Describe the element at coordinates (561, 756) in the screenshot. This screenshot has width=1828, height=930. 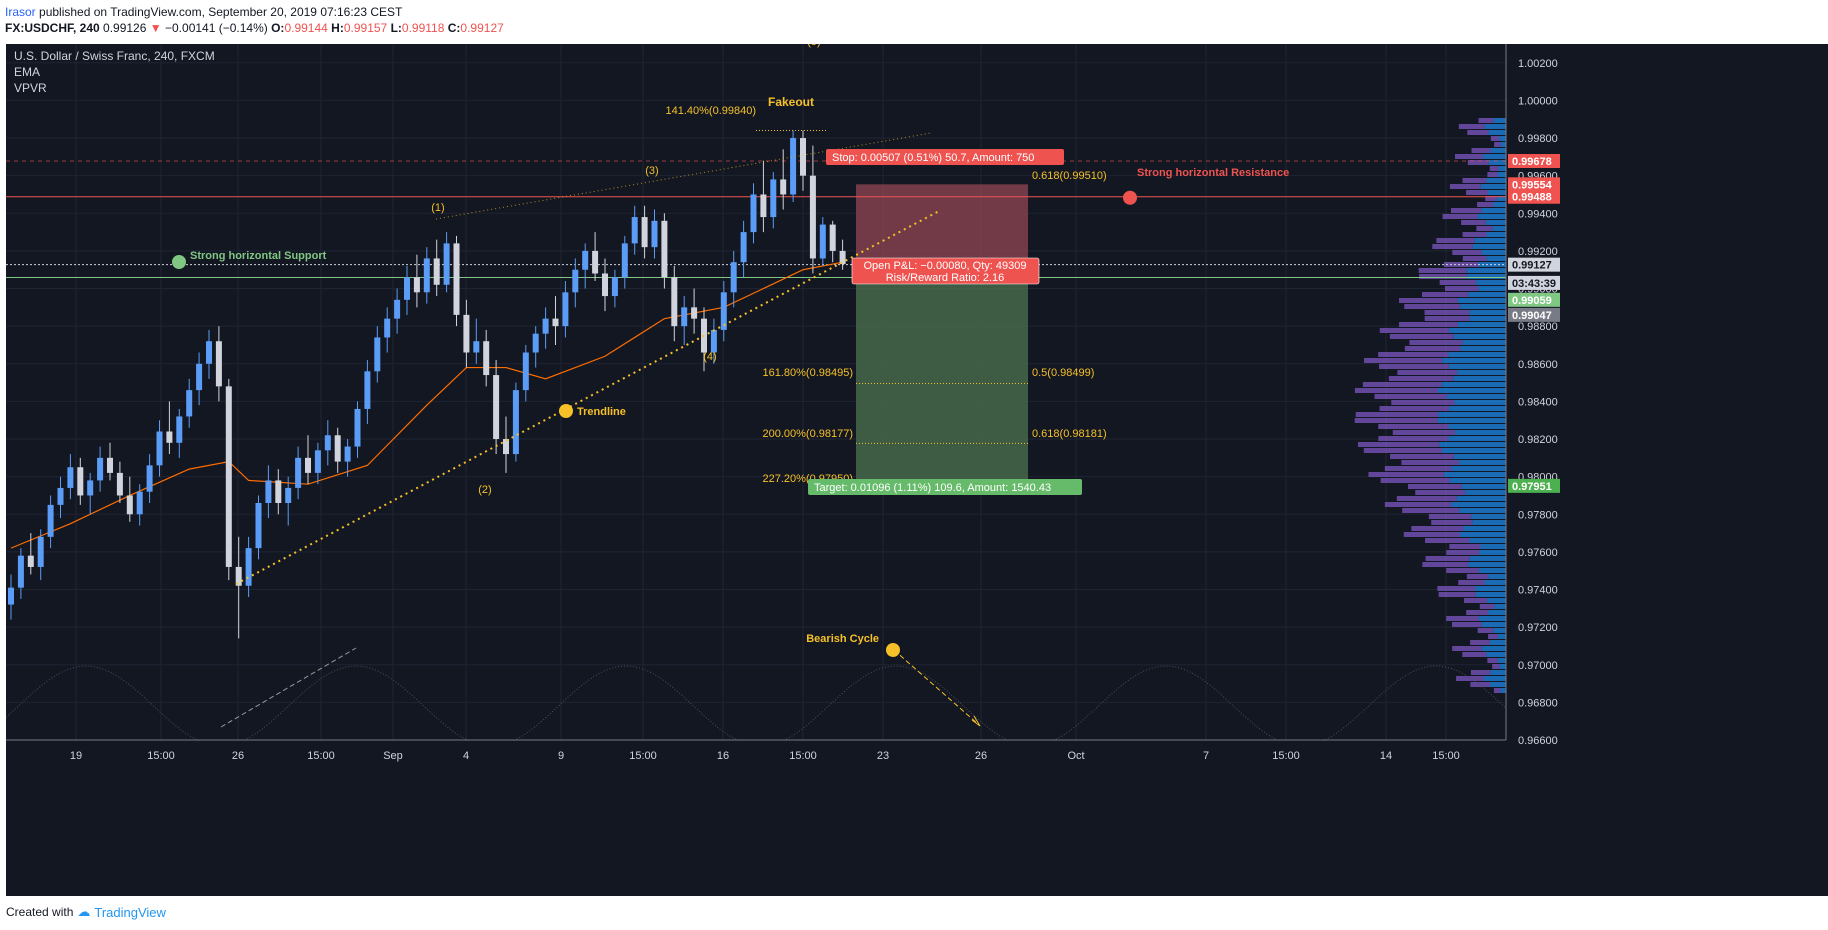
I see `x-tick-label: 9` at that location.